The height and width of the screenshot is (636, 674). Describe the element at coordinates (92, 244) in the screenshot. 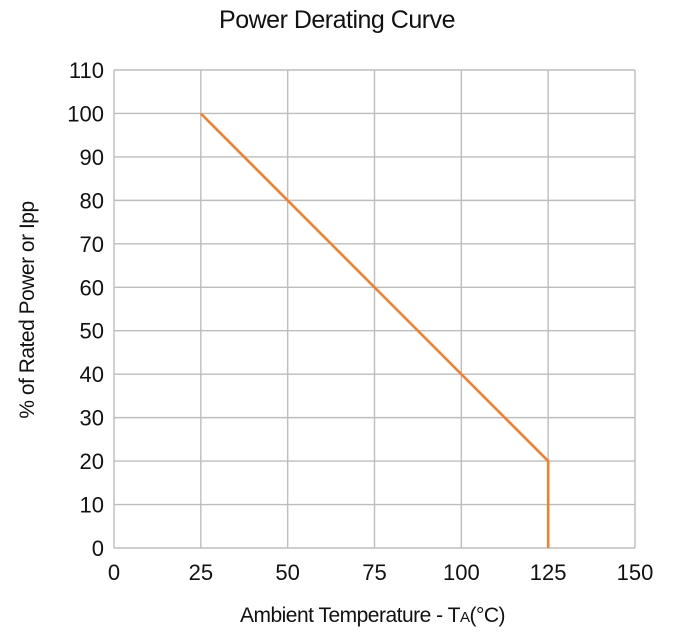

I see `y-tick-label-70: 70` at that location.